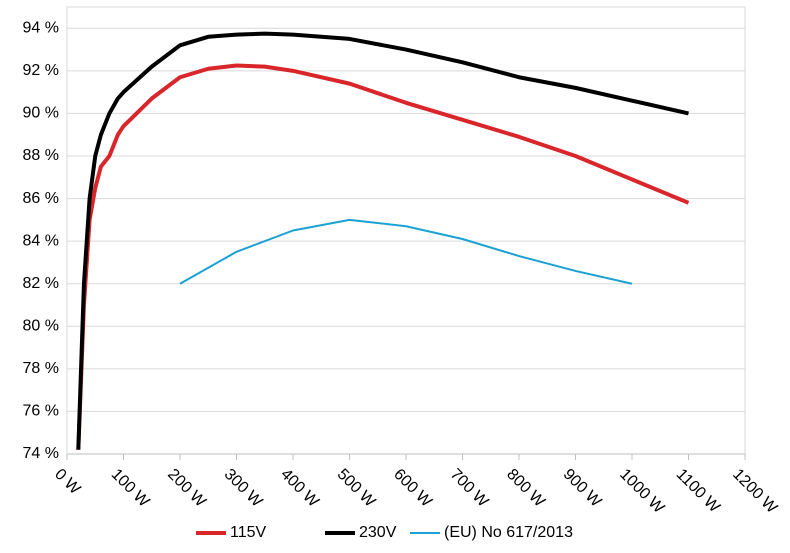 This screenshot has height=553, width=790. What do you see at coordinates (41, 326) in the screenshot?
I see `y-tick-label: 80 %` at bounding box center [41, 326].